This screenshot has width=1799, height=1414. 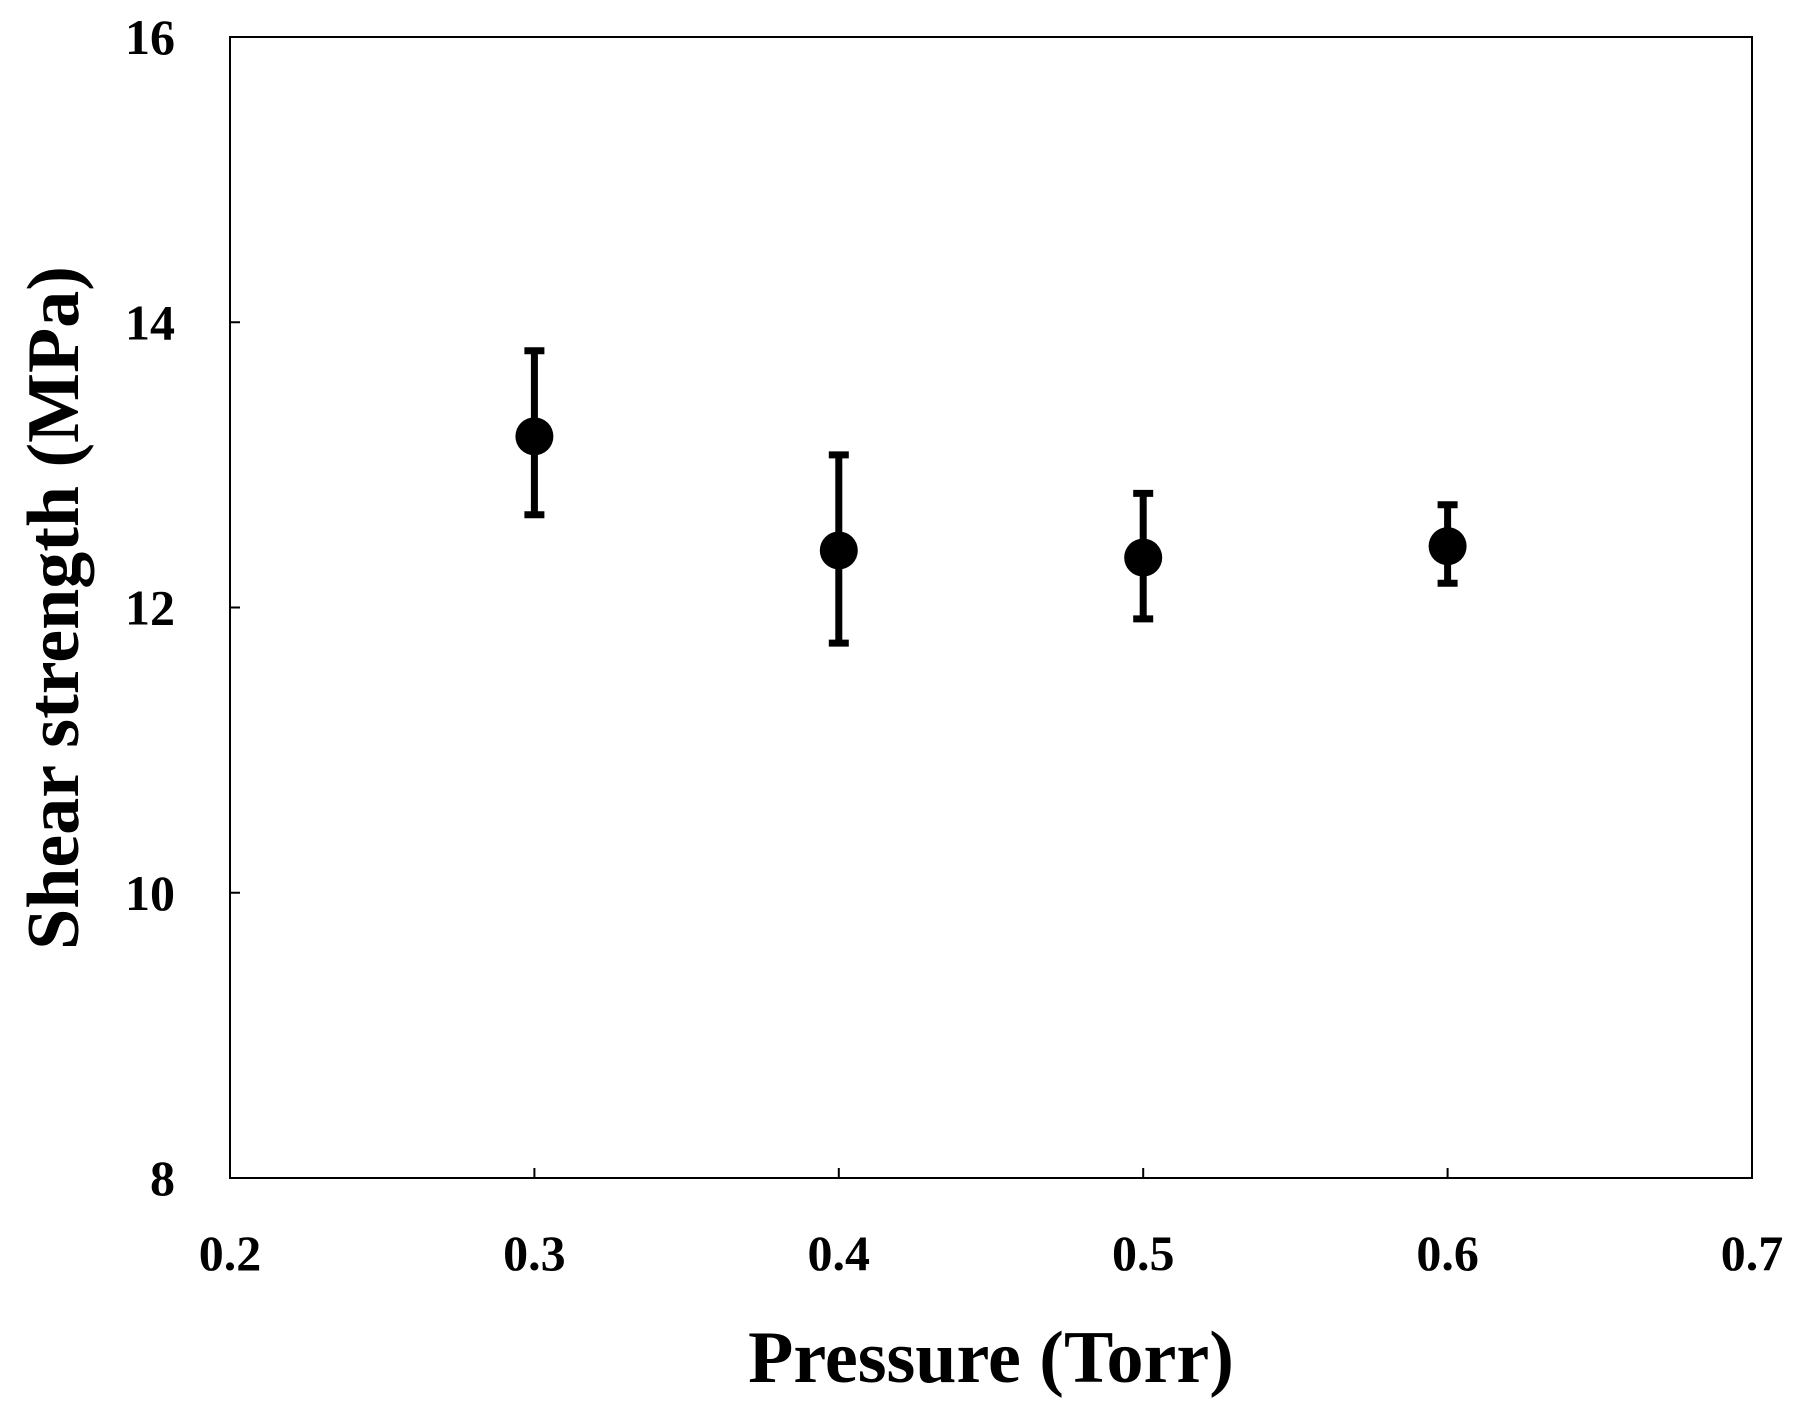 I want to click on y-tick-label: 16, so click(x=150, y=37).